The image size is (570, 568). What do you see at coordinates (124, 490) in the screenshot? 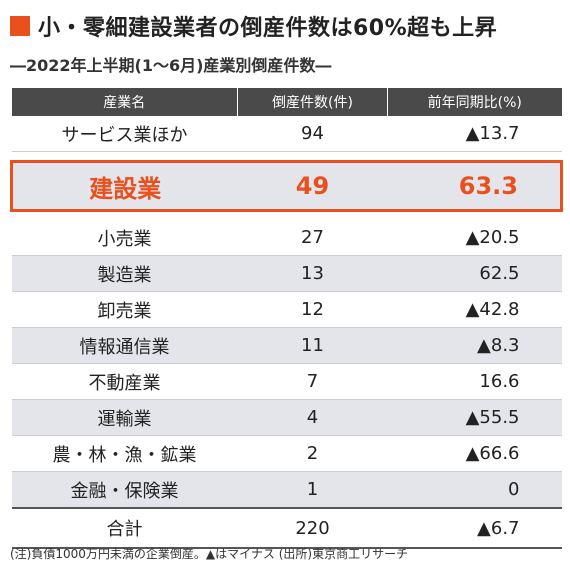
I see `industry-name: 金融・保険業` at bounding box center [124, 490].